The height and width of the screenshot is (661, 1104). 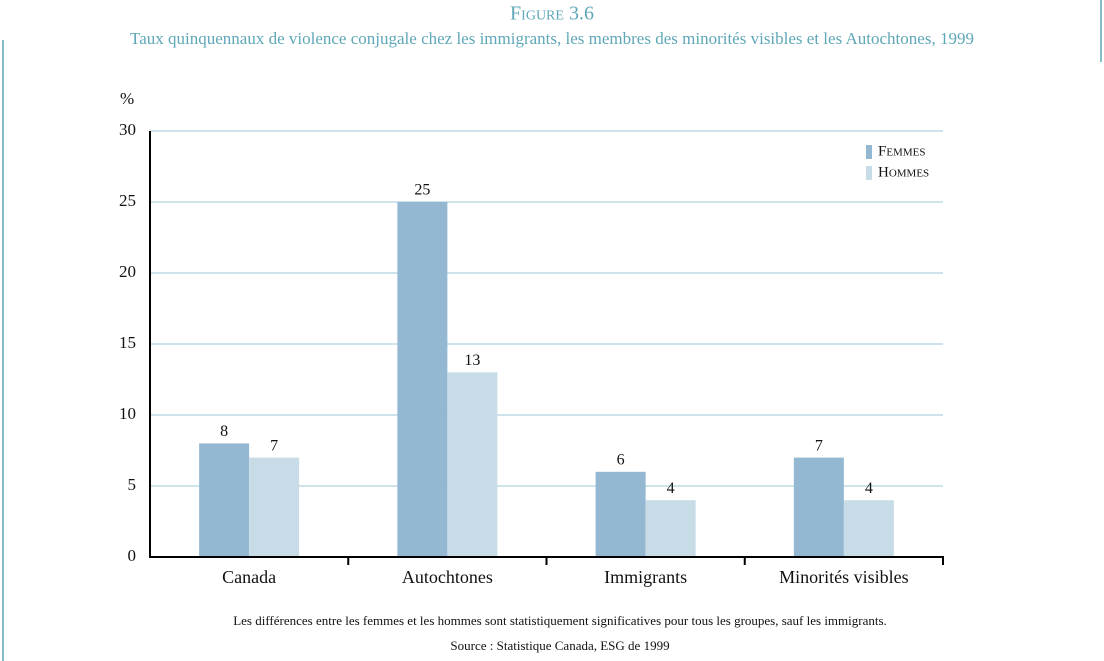 I want to click on y-tick-label: 15, so click(x=127, y=342).